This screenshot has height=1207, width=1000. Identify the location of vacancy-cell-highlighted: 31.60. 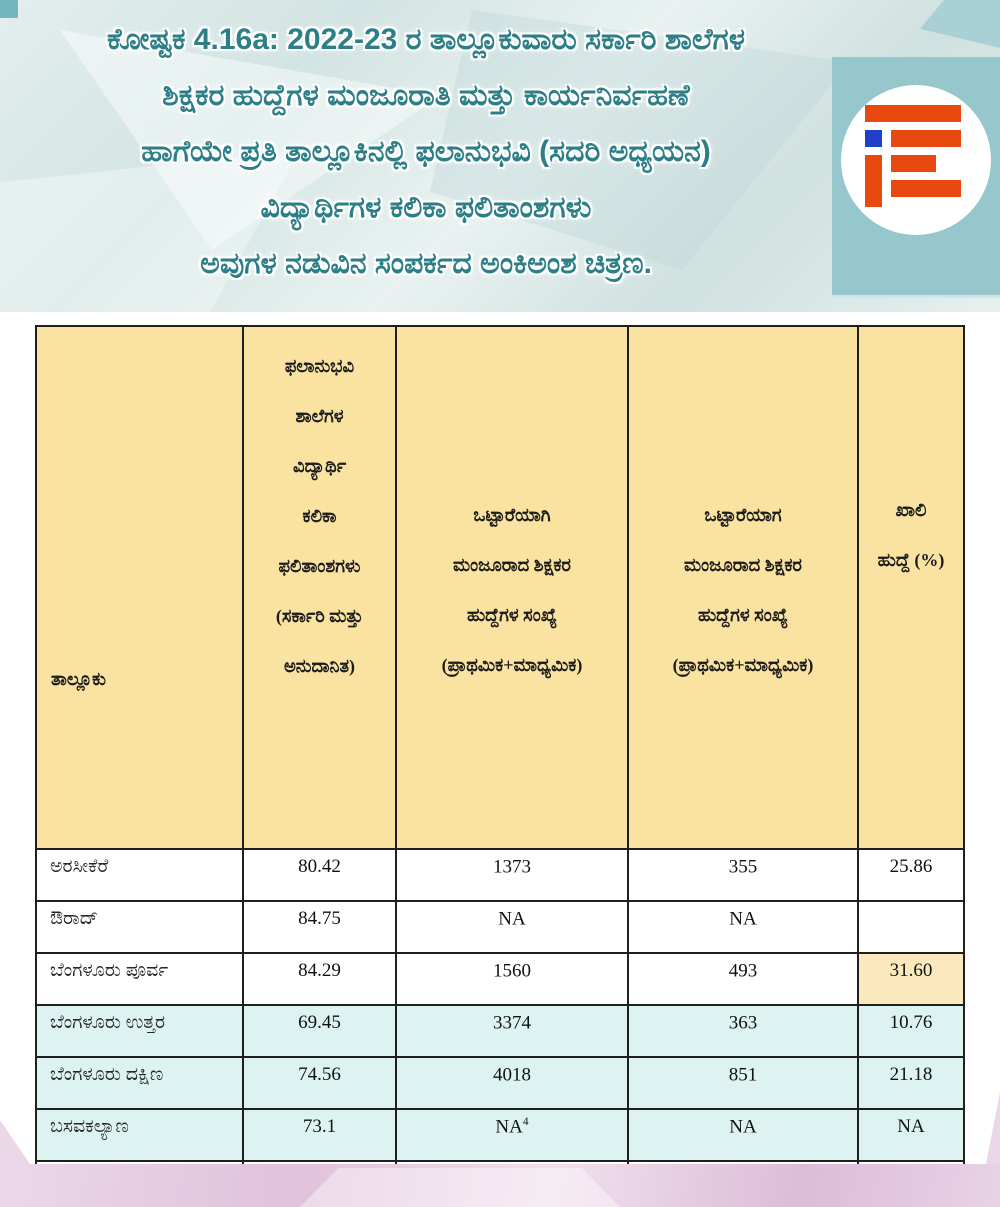
(911, 979).